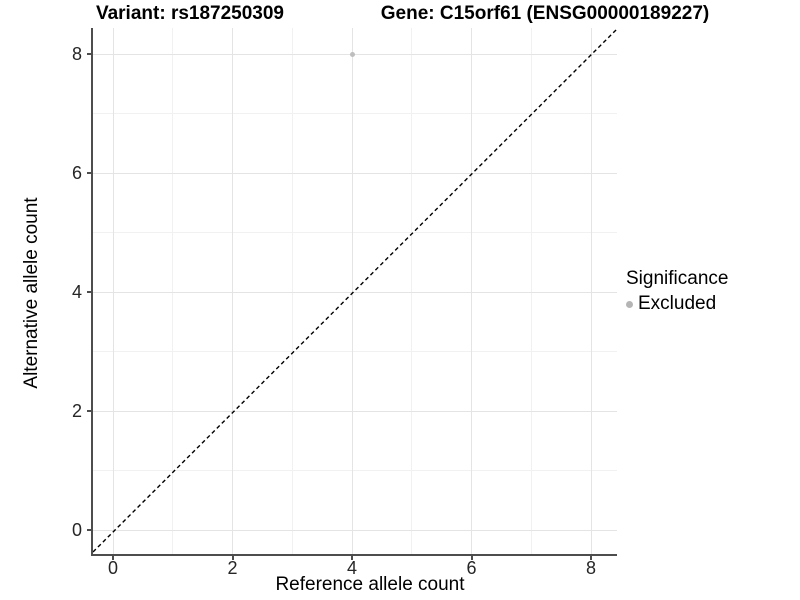 This screenshot has height=600, width=800. Describe the element at coordinates (352, 54) in the screenshot. I see `data-point` at that location.